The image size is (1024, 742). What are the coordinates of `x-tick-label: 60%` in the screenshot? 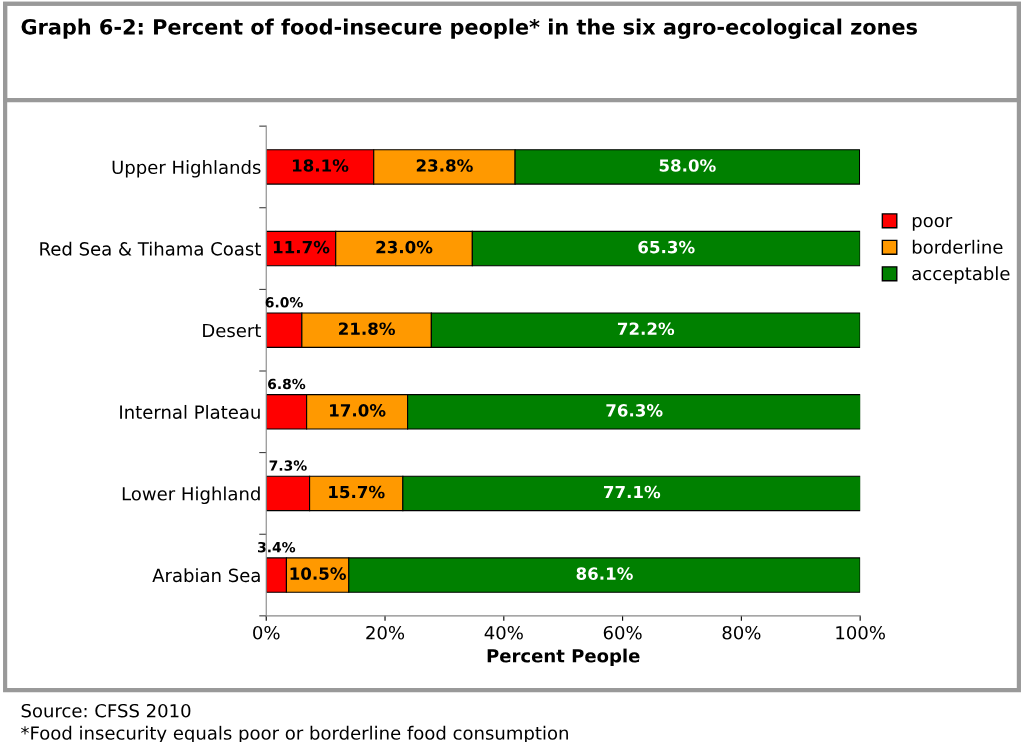 It's located at (622, 632).